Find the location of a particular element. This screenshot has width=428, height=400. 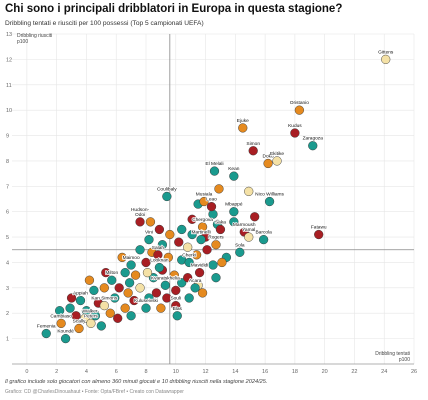

data-point-gittens is located at coordinates (386, 59).